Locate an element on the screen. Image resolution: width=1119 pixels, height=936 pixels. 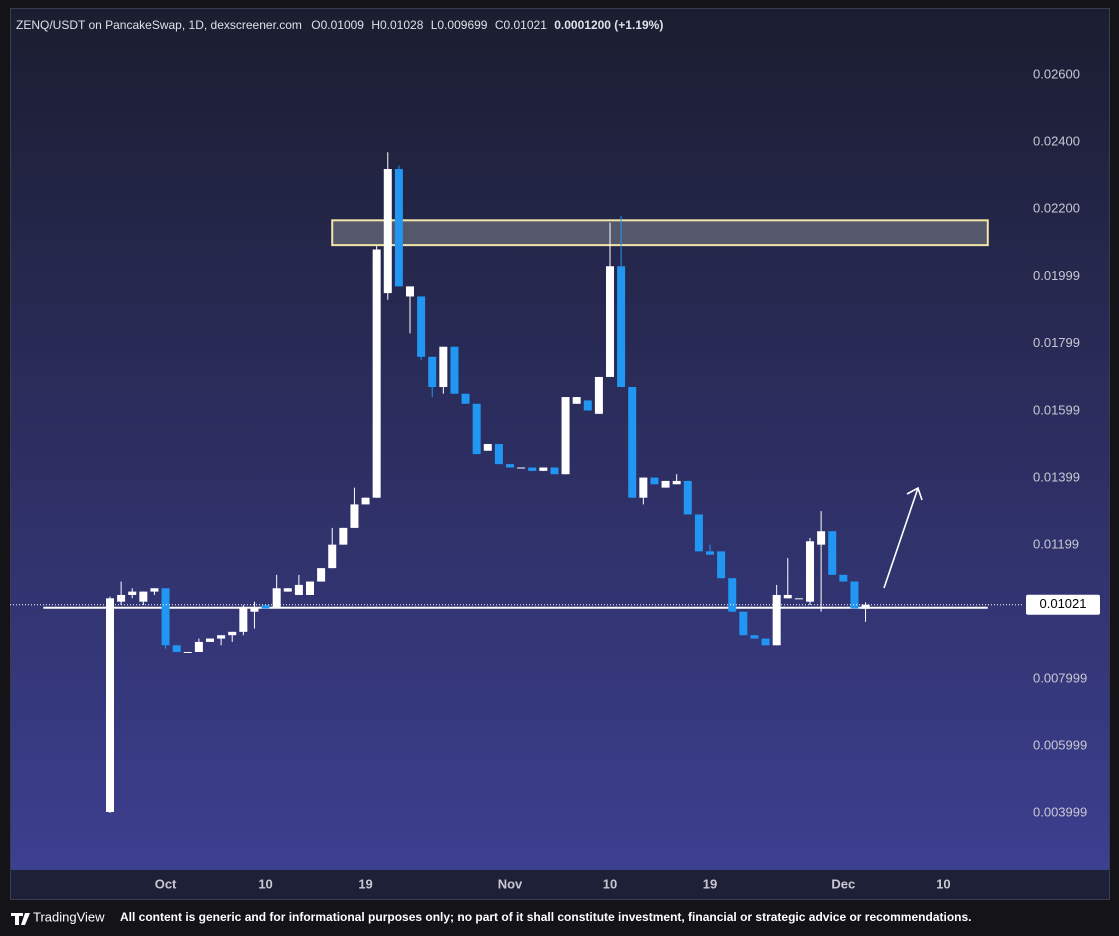
header-o-value: 0.01009 is located at coordinates (343, 25).